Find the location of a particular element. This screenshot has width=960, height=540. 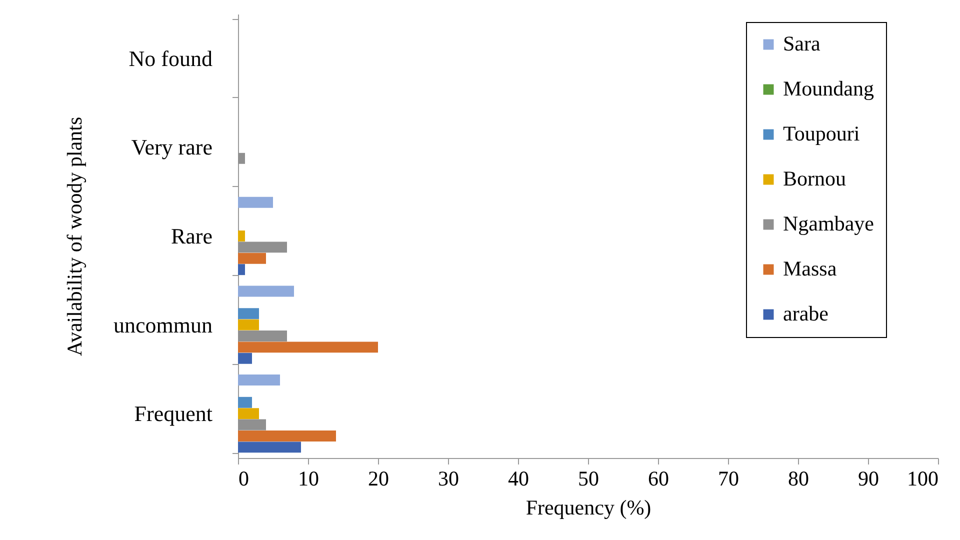

y-tick-label: Rare is located at coordinates (191, 236).